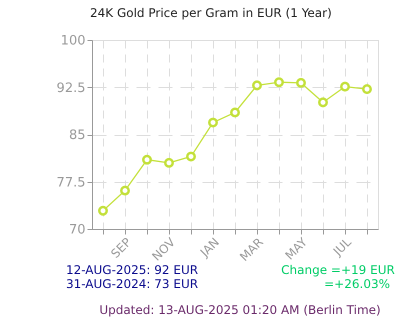  I want to click on text: Updated: 13-AUG-2025 01:20 AM (Berlin Time), so click(240, 310).